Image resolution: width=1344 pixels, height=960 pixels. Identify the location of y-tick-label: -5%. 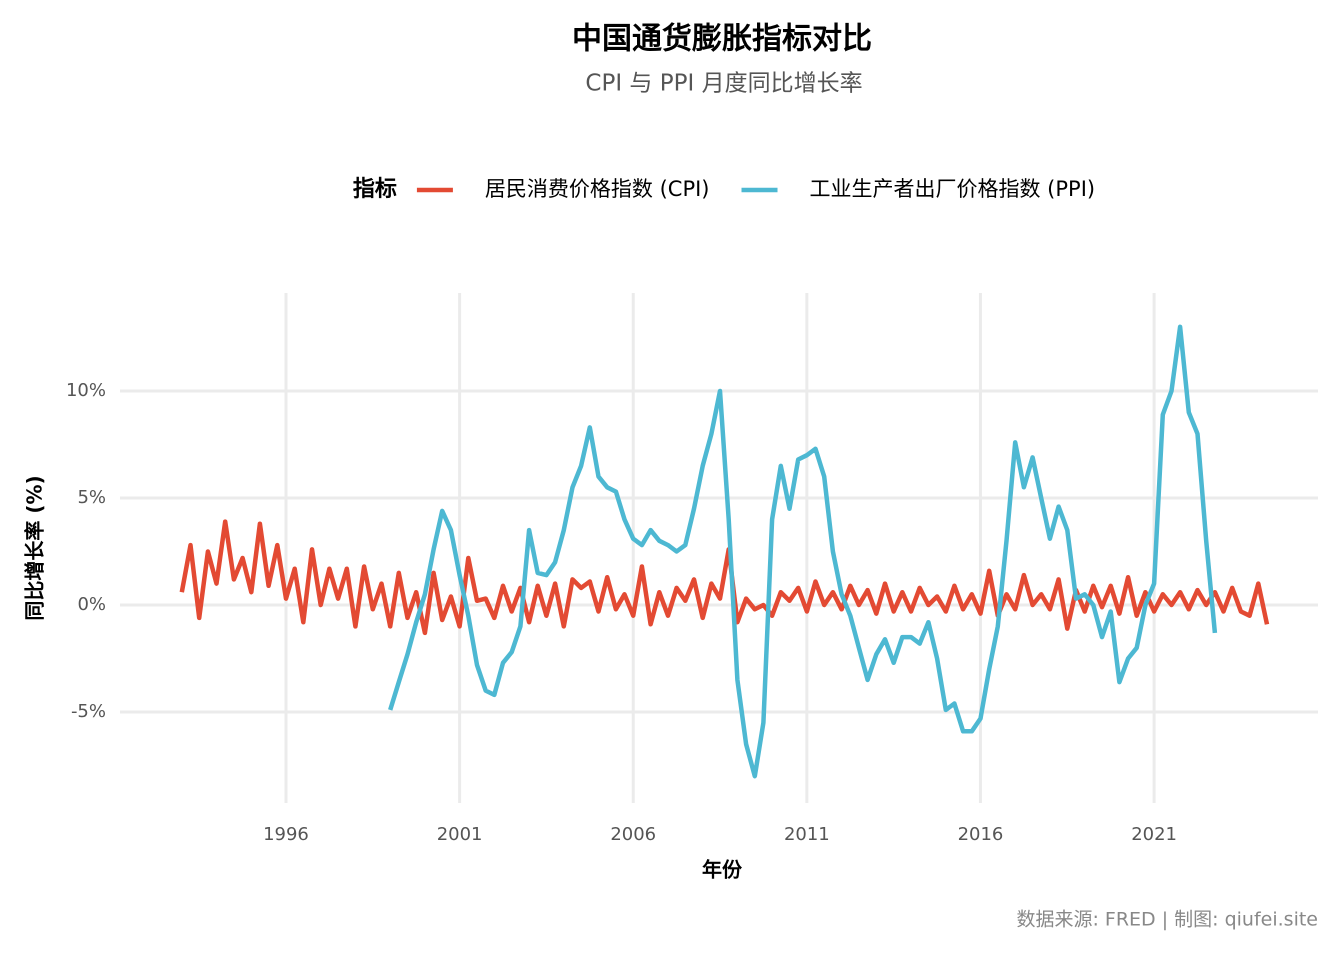
(88, 711).